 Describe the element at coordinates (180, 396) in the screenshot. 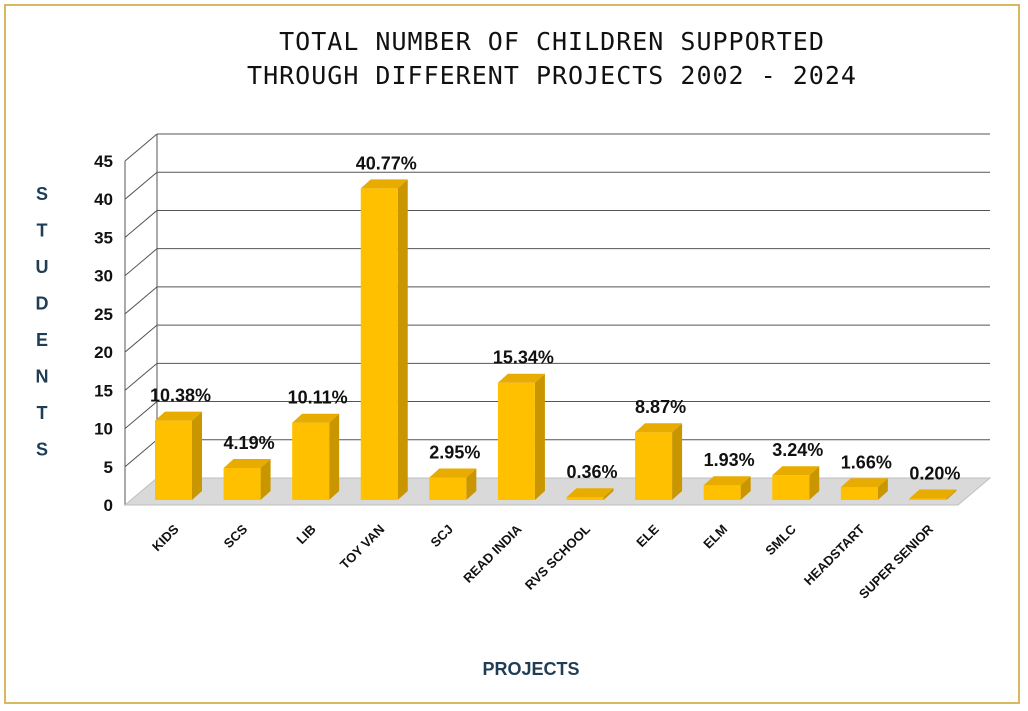

I see `data-label: 10.38%` at that location.